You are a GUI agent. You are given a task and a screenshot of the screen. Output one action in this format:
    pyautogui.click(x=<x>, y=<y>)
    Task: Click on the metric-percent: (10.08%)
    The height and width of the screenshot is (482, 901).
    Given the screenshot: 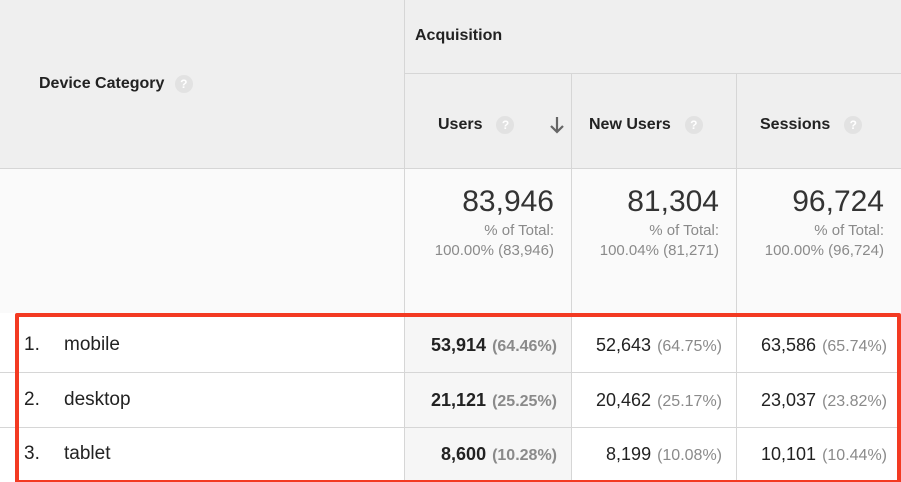 What is the action you would take?
    pyautogui.click(x=689, y=455)
    